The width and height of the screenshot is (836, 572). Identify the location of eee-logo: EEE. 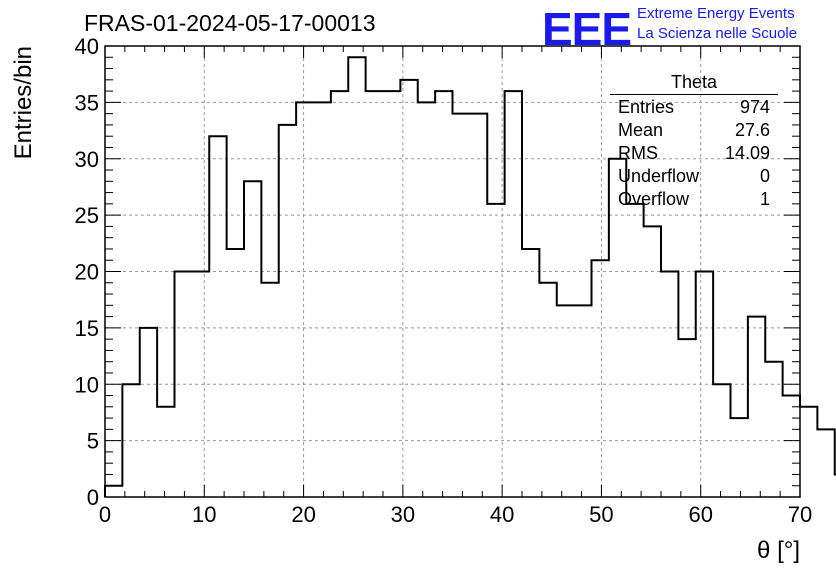
(587, 29).